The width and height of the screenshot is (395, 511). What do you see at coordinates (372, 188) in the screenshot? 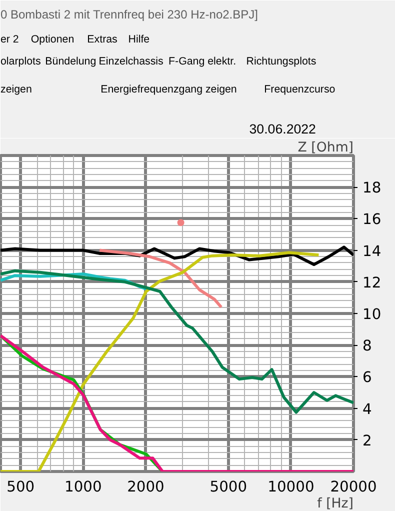
I see `y-tick-label: 18` at bounding box center [372, 188].